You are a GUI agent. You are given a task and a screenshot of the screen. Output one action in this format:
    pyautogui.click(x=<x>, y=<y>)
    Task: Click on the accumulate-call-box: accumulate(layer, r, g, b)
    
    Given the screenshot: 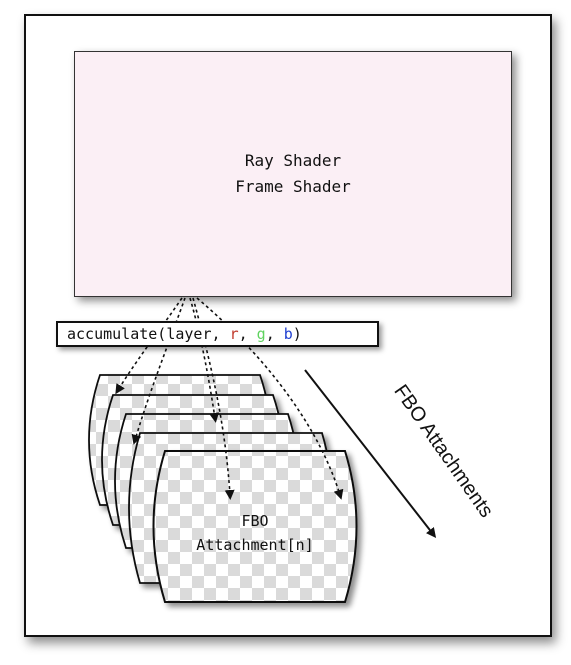 What is the action you would take?
    pyautogui.click(x=217, y=334)
    